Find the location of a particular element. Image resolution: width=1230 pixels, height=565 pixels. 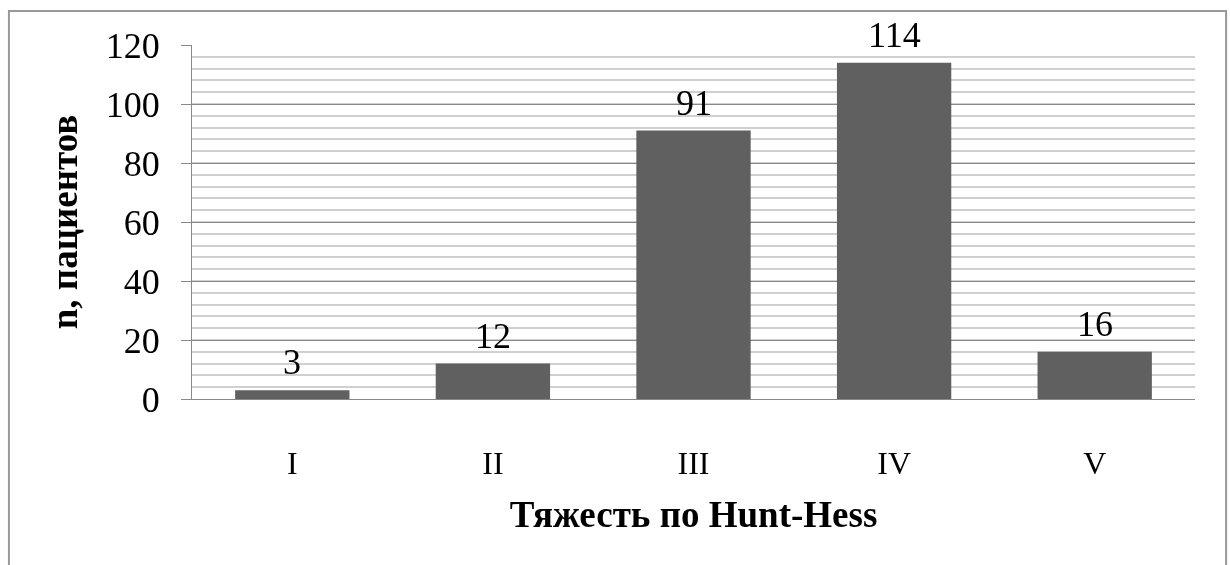

data-label: 12 is located at coordinates (493, 336).